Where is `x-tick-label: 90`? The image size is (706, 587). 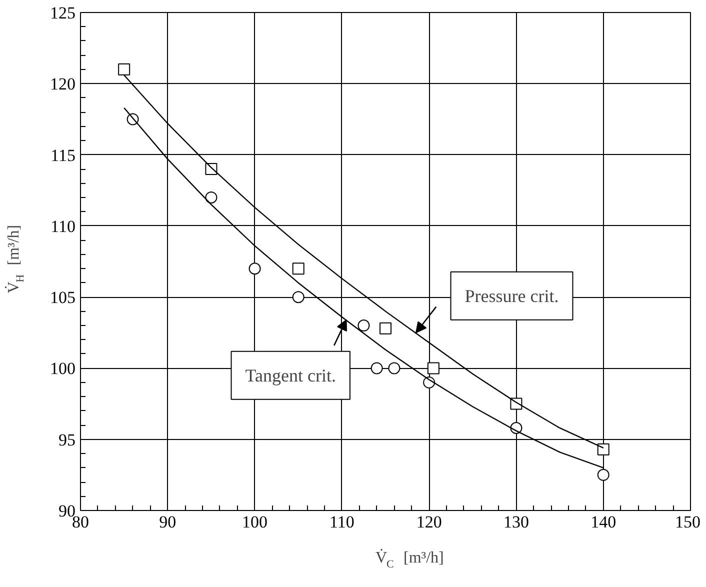
x-tick-label: 90 is located at coordinates (167, 522).